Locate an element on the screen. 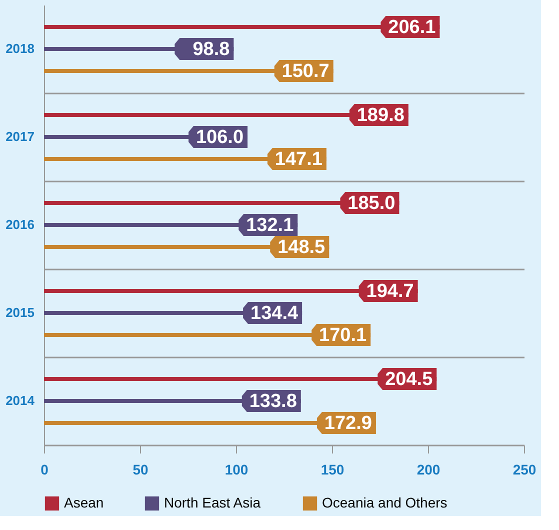 This screenshot has width=559, height=530. data-label: 204.5 is located at coordinates (409, 379).